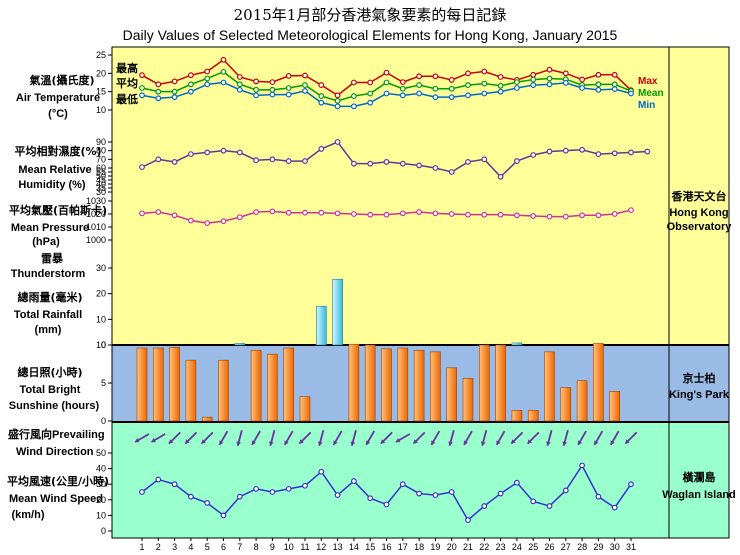 This screenshot has width=740, height=555. What do you see at coordinates (403, 547) in the screenshot?
I see `day-label: 17` at bounding box center [403, 547].